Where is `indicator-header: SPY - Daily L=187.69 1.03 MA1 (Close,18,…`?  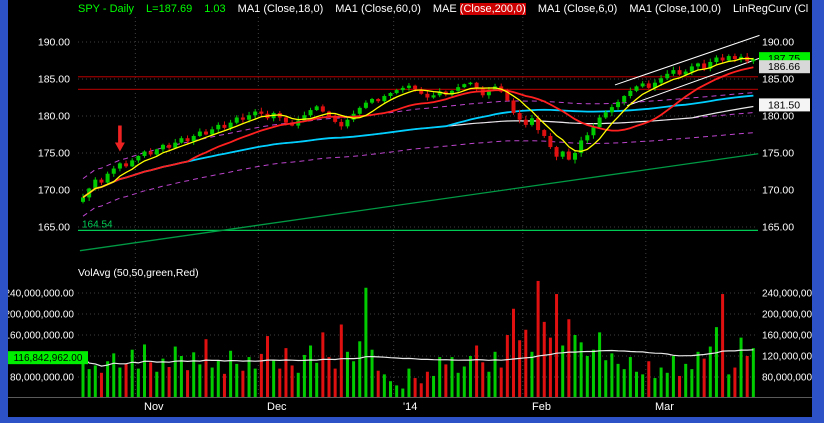
indicator-header: SPY - Daily L=187.69 1.03 MA1 (Close,18,… is located at coordinates (410, 8).